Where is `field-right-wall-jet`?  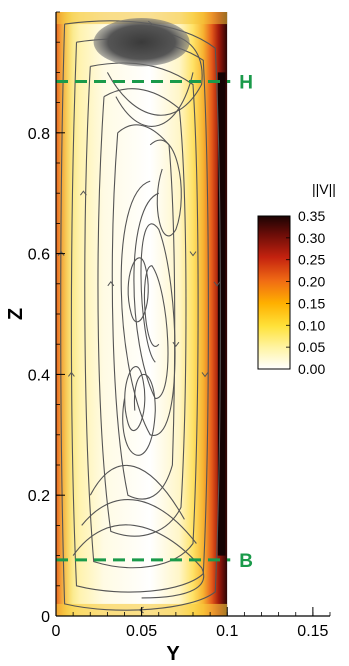
field-right-wall-jet is located at coordinates (221, 314).